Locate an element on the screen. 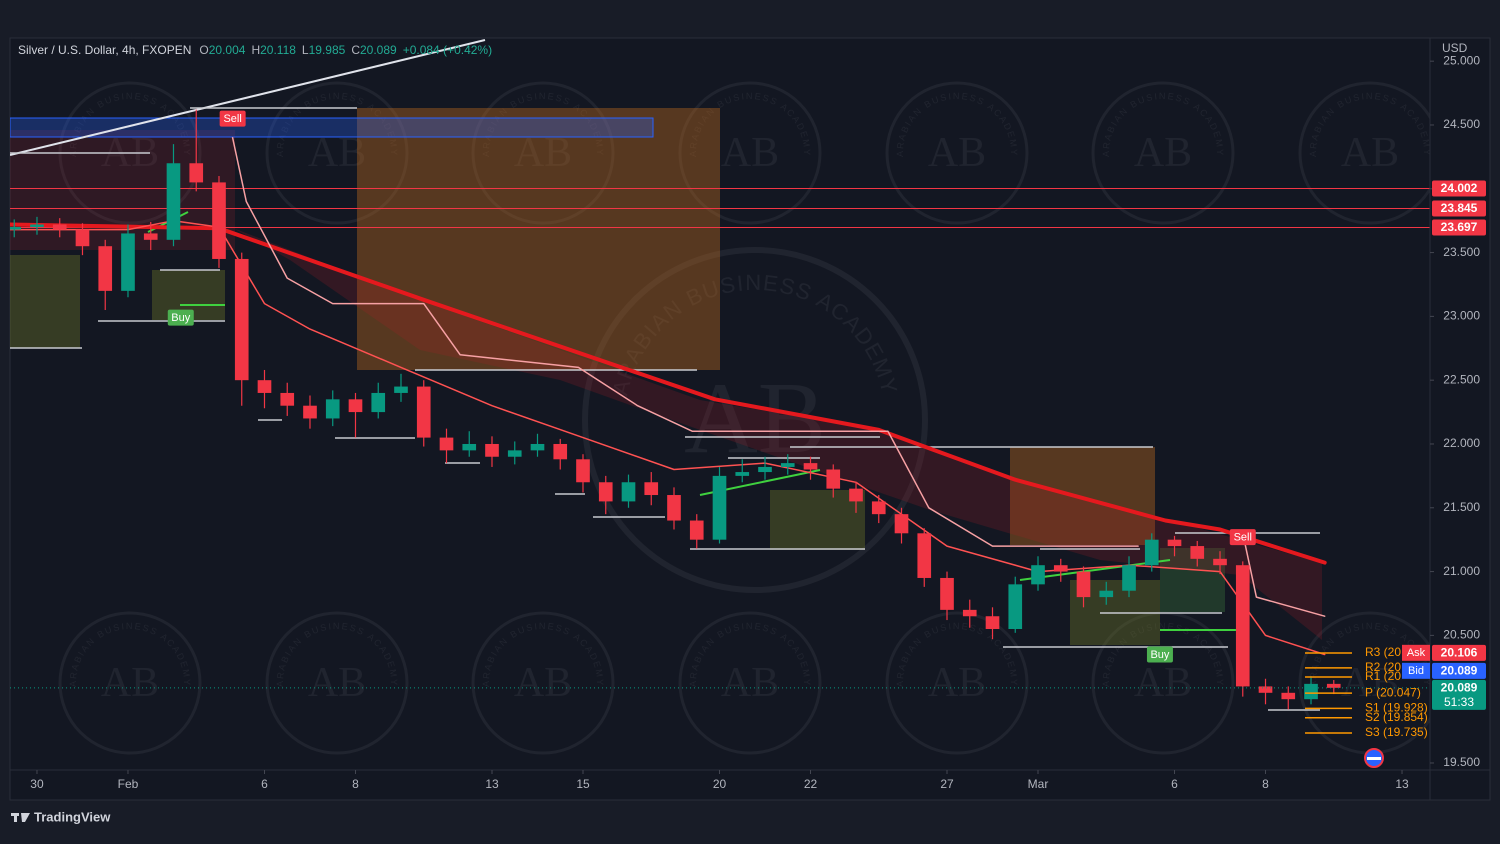  range-box is located at coordinates (332, 127).